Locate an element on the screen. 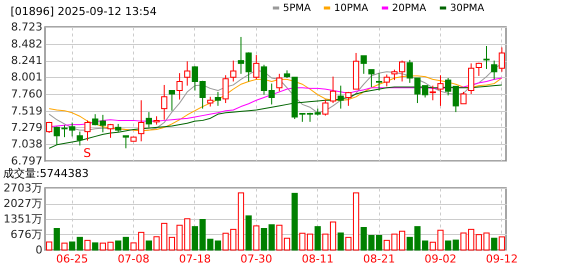 This screenshot has width=578, height=276. y-tick-label: 7.760 is located at coordinates (26, 94).